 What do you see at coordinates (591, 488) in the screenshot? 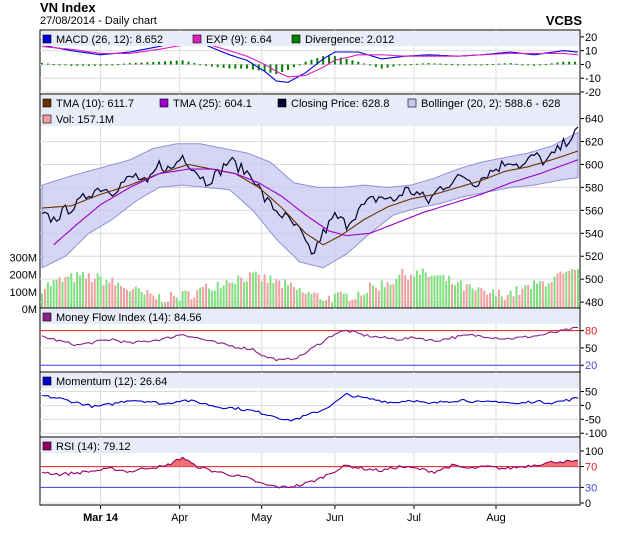
I see `rsi-y-tick-label: 30` at bounding box center [591, 488].